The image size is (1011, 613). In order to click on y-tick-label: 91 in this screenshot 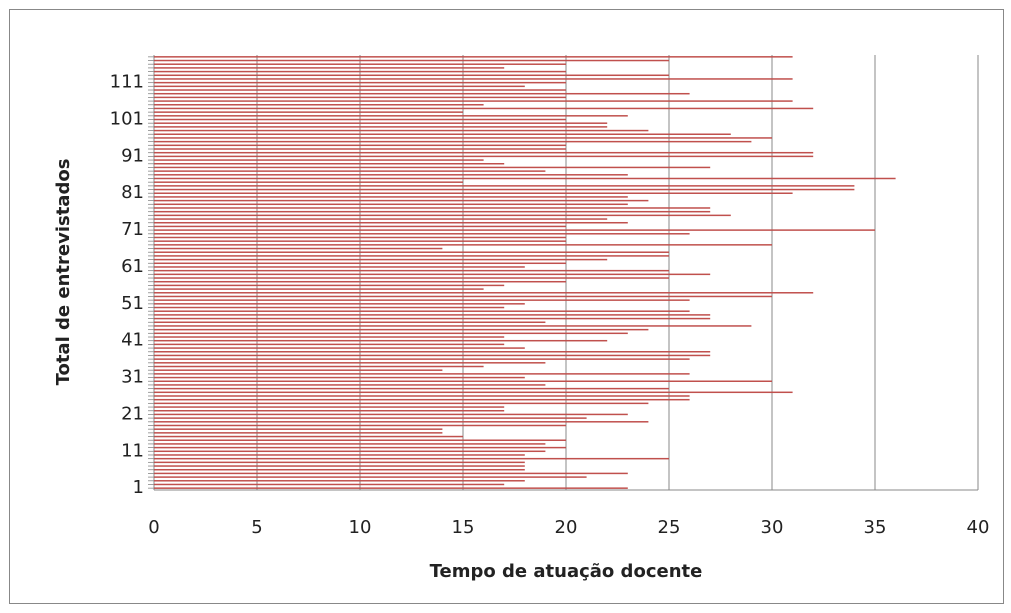, I will do `click(132, 155)`.